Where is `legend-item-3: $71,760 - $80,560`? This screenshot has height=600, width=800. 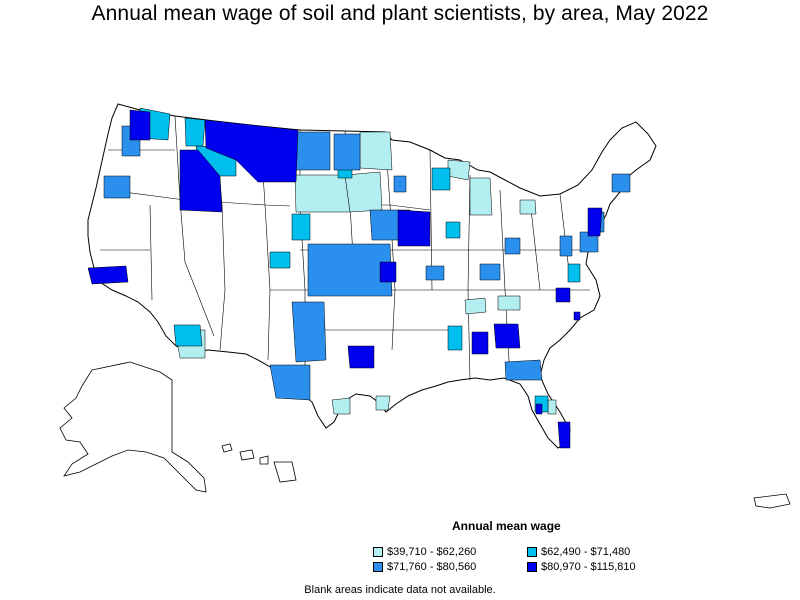
legend-item-3: $71,760 - $80,560 is located at coordinates (424, 567).